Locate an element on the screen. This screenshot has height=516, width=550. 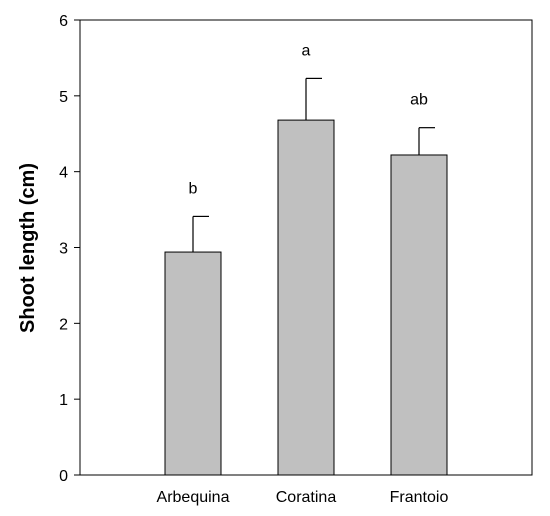
y-tick-label: 0 is located at coordinates (63, 476).